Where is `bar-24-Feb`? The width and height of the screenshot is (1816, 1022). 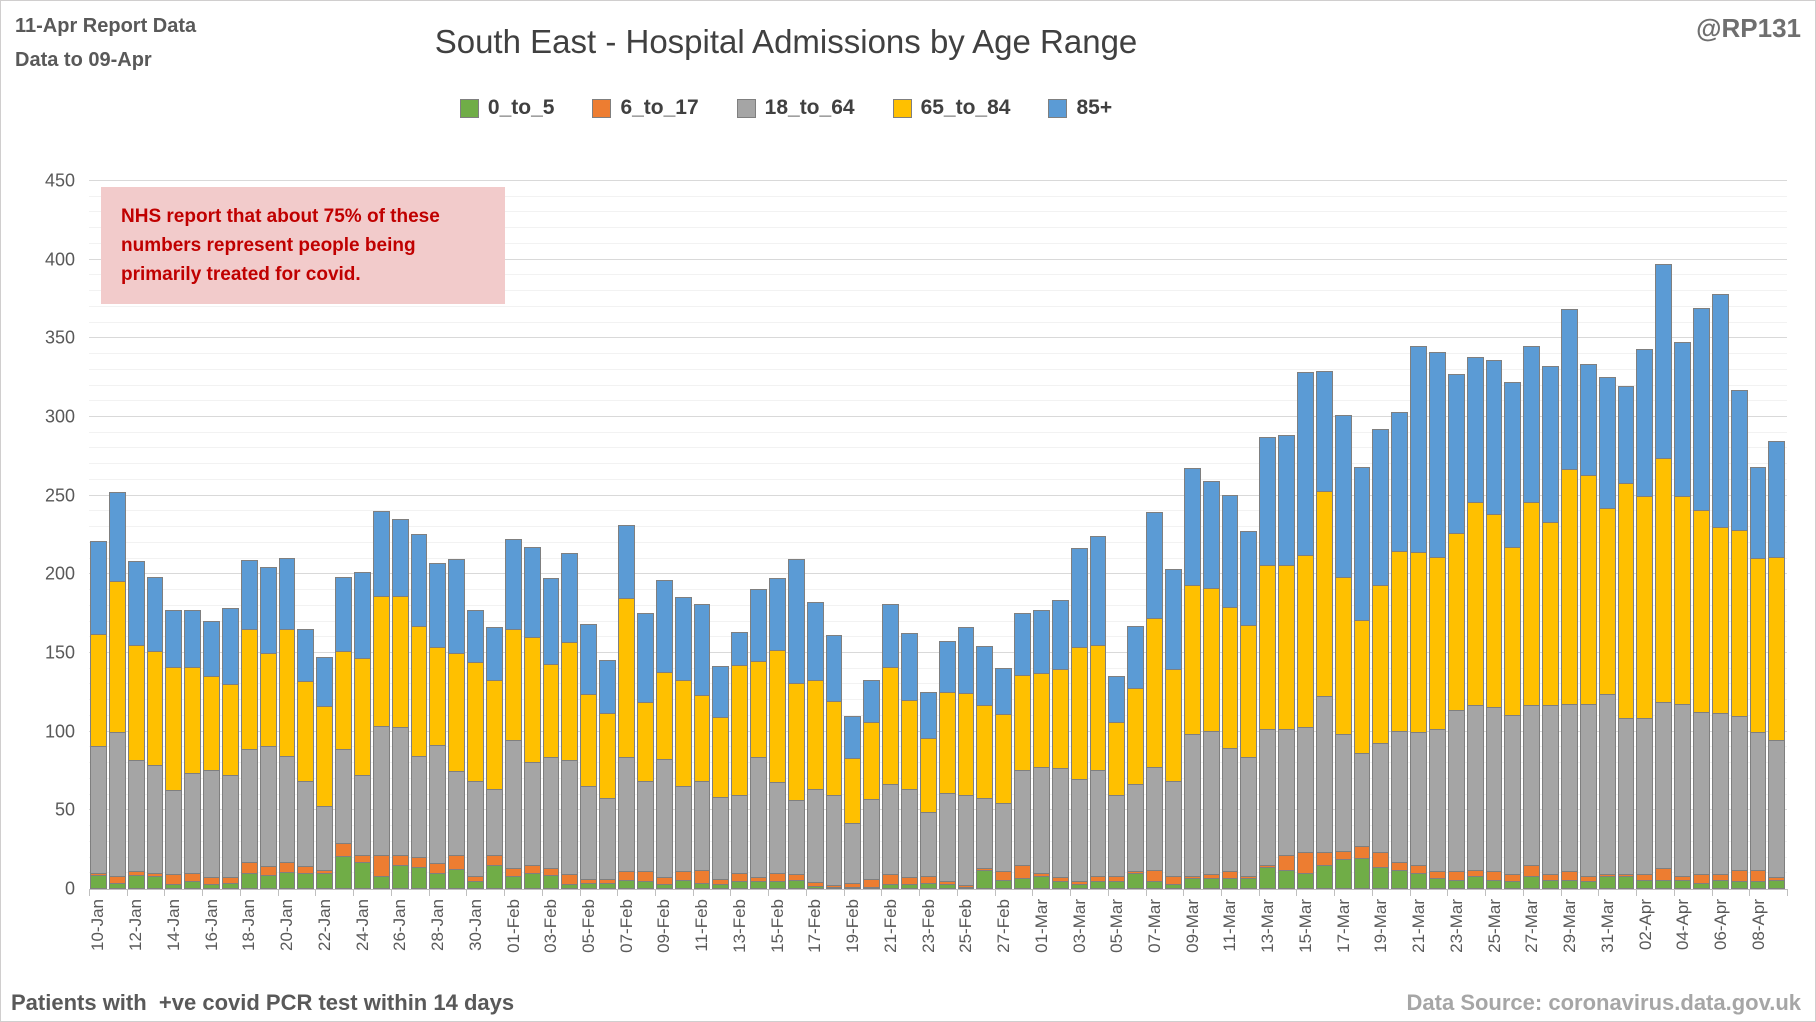 bar-24-Feb is located at coordinates (947, 535).